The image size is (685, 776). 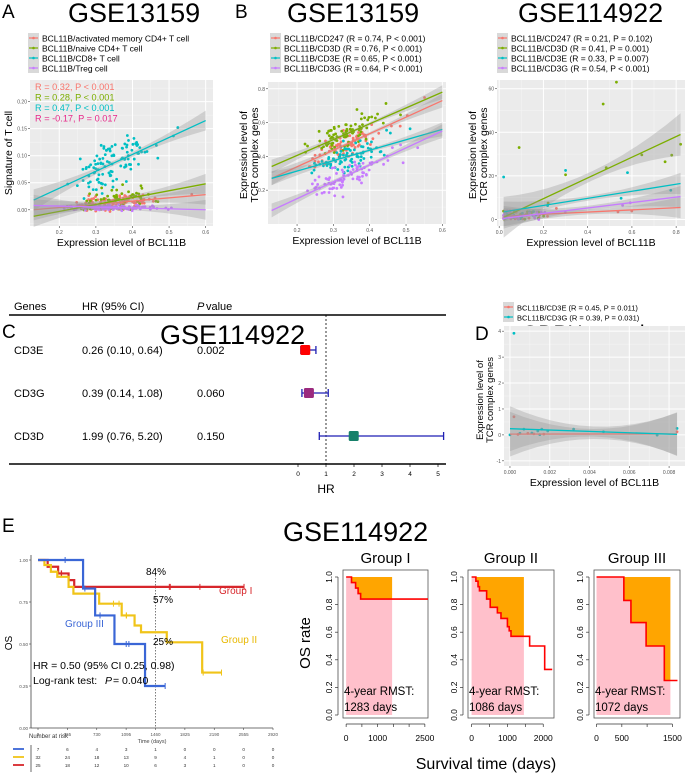 I want to click on p-value-text: 0.060, so click(x=211, y=394).